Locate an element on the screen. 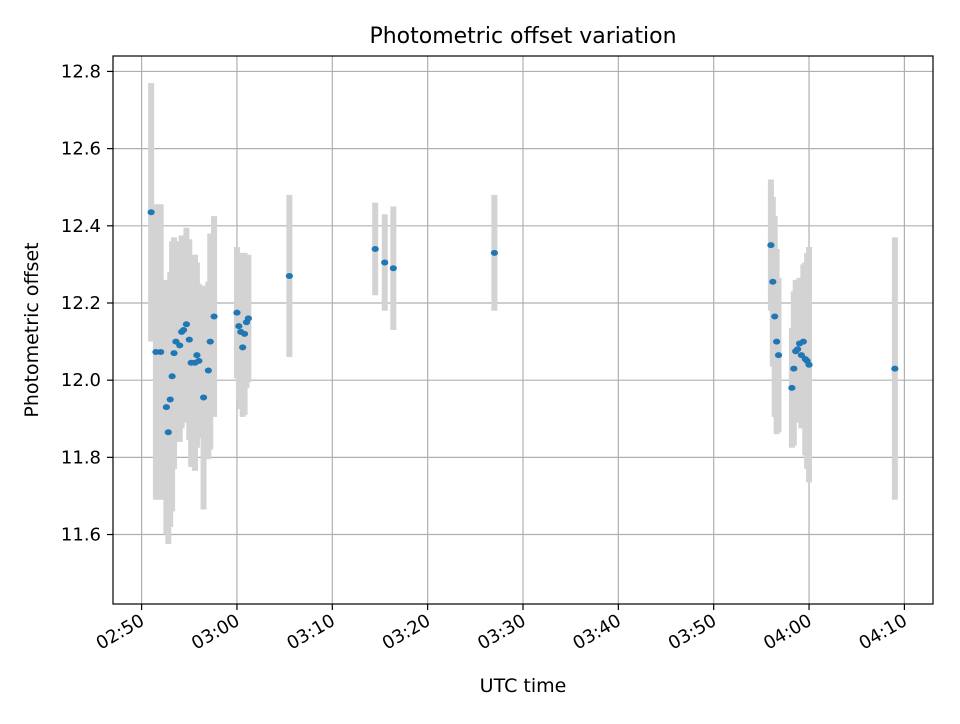 This screenshot has height=724, width=960. y-tick-label: 12.2 is located at coordinates (81, 303).